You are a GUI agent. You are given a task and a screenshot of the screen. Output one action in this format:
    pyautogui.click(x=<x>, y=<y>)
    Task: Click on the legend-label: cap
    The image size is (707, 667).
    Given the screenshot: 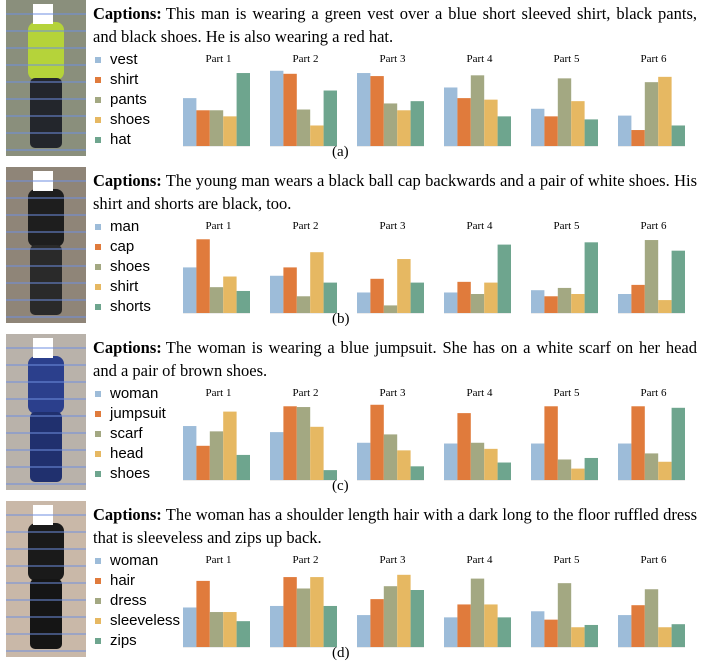 What is the action you would take?
    pyautogui.click(x=122, y=246)
    